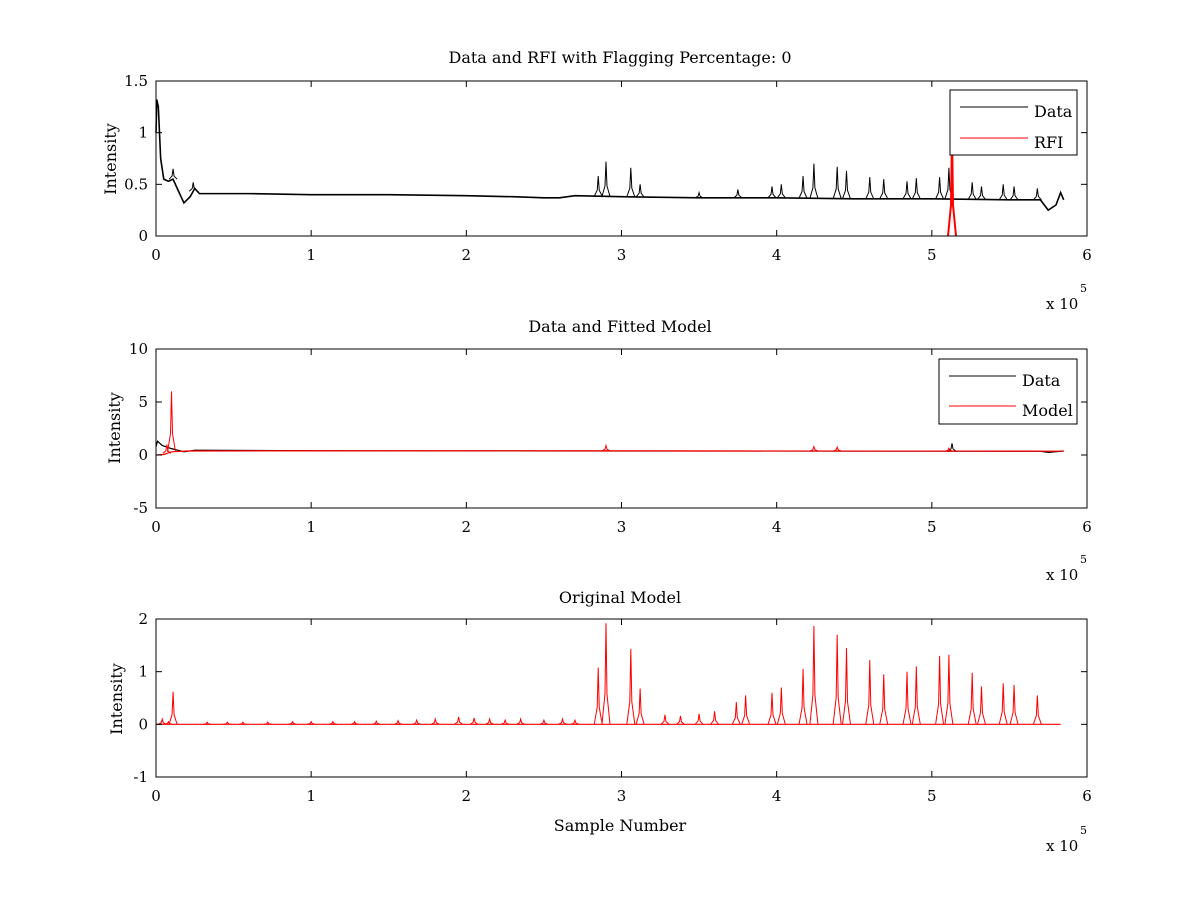  What do you see at coordinates (619, 57) in the screenshot?
I see `chart-title: Data and RFI with Flagging Percentage: 0` at bounding box center [619, 57].